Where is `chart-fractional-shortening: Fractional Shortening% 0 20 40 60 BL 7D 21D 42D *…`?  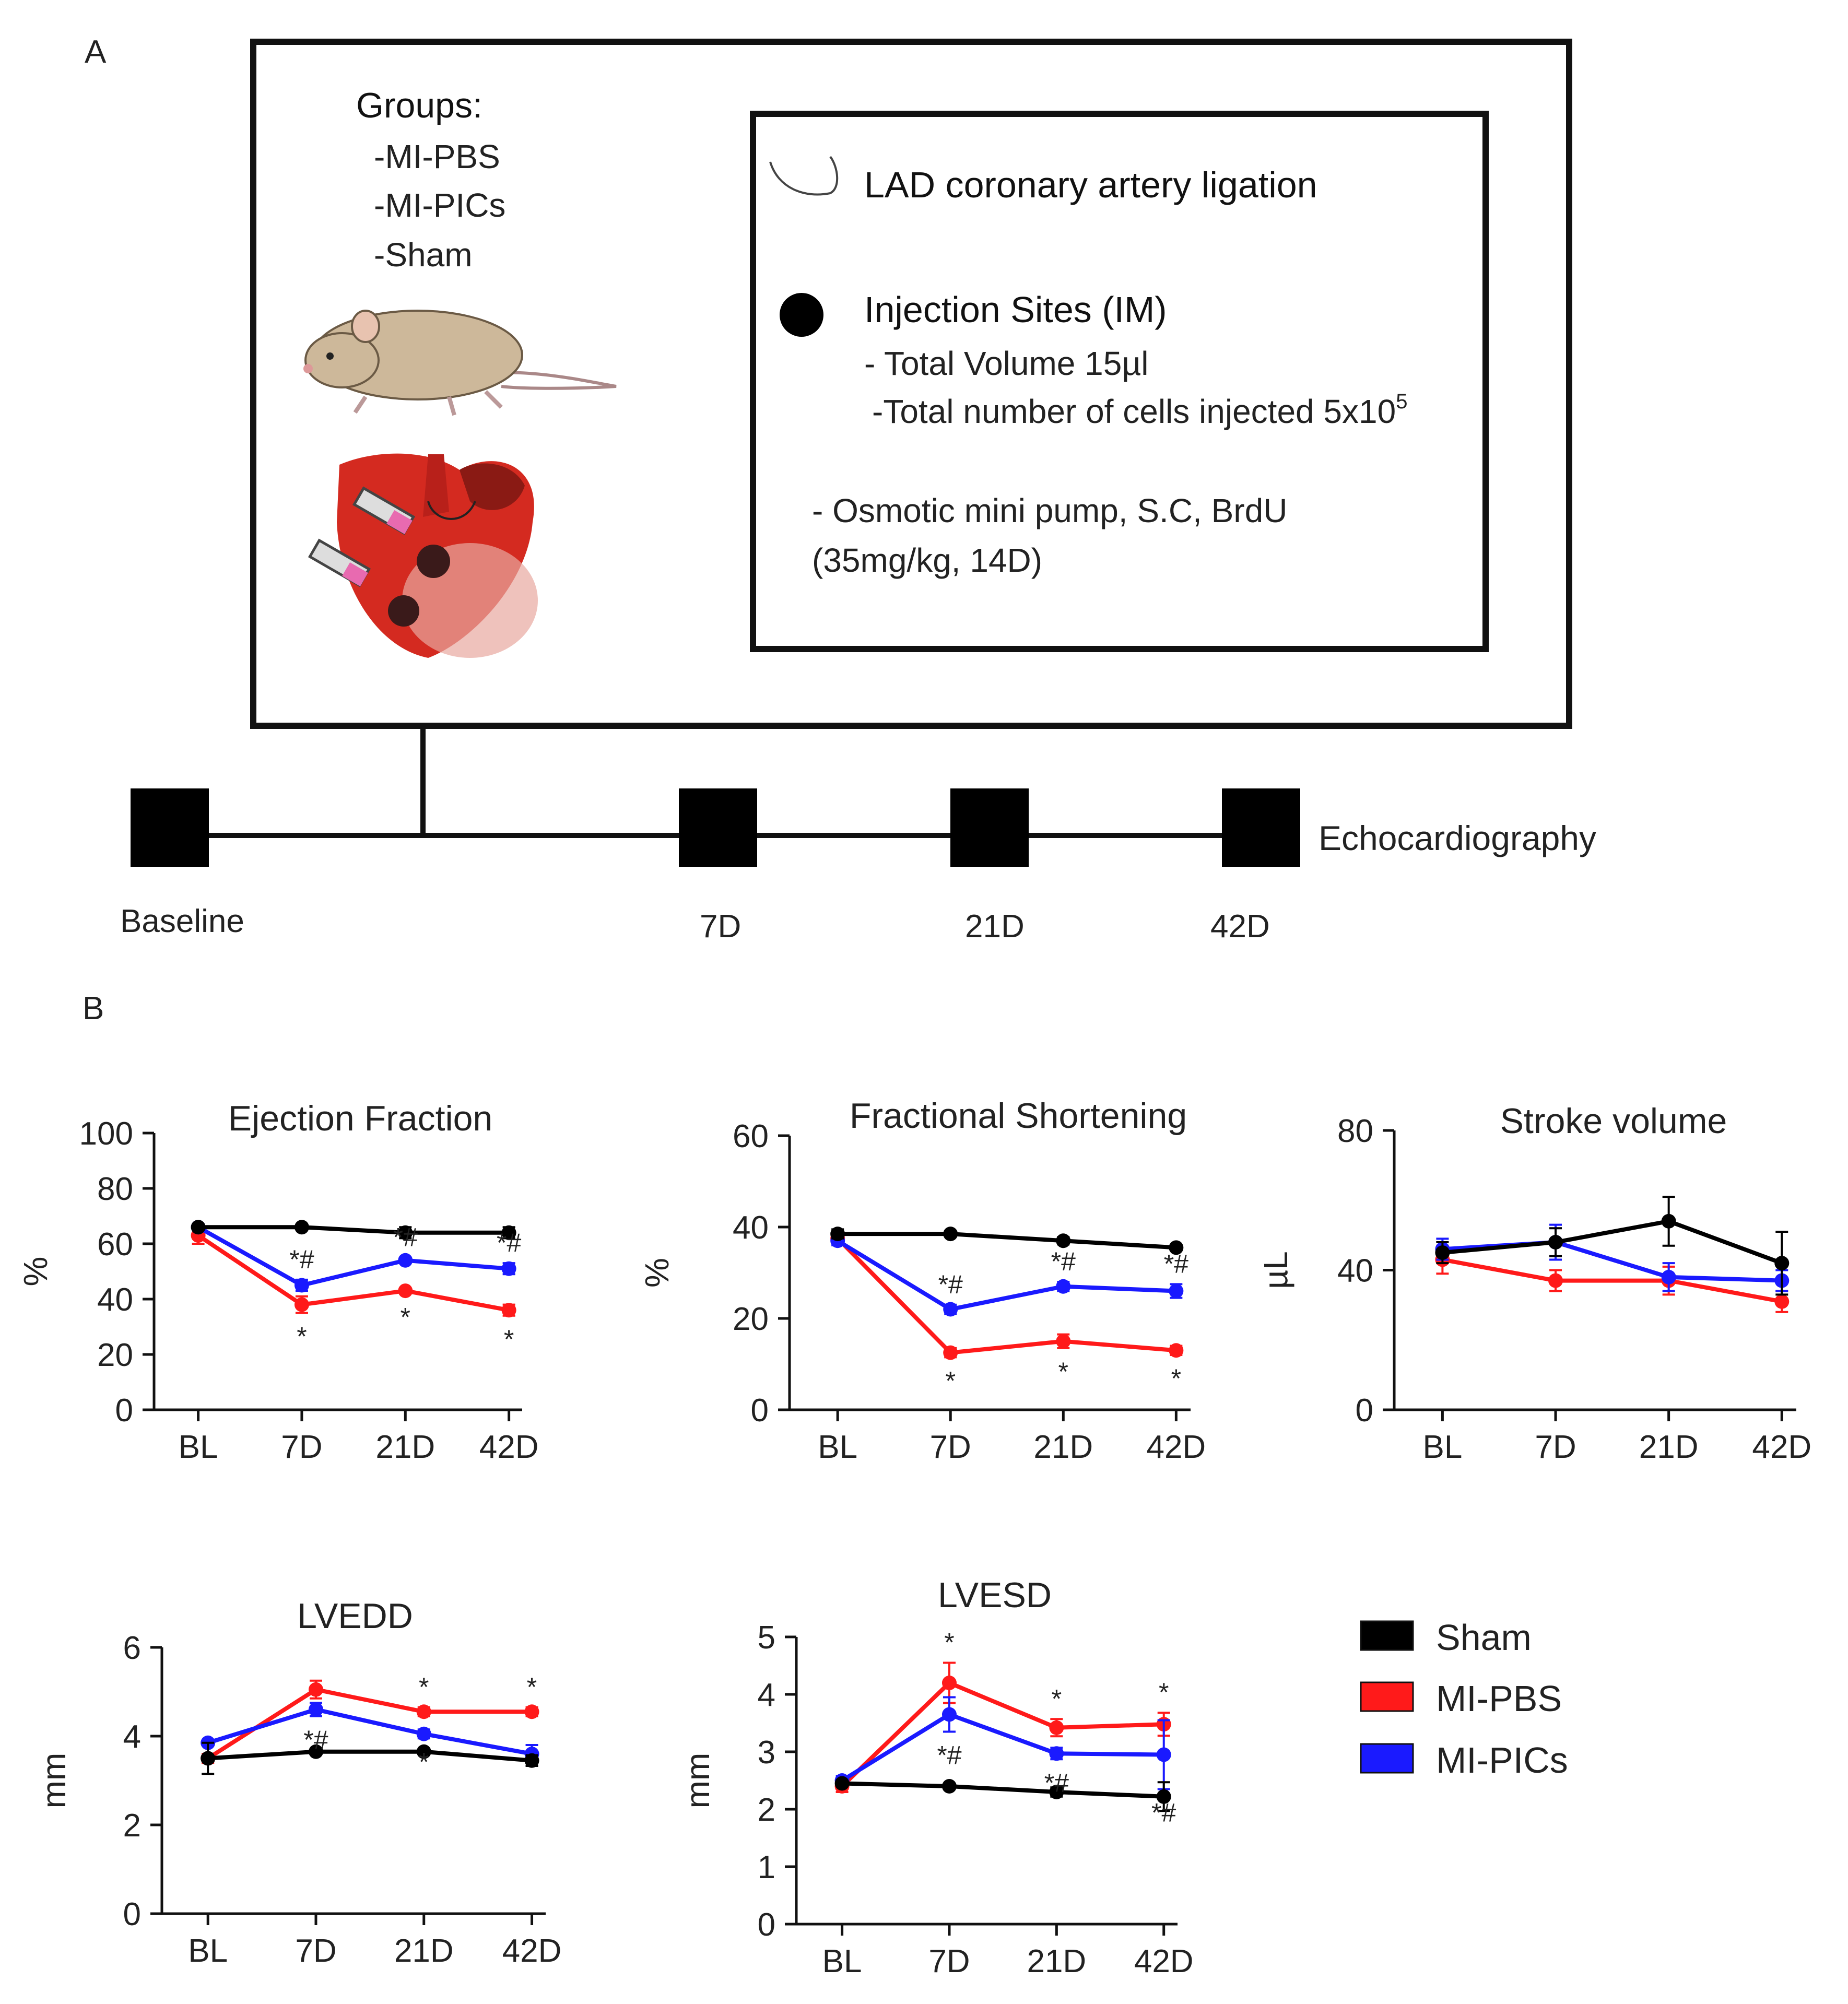 chart-fractional-shortening: Fractional Shortening% 0 20 40 60 BL 7D 21D 42D *… is located at coordinates (922, 1280).